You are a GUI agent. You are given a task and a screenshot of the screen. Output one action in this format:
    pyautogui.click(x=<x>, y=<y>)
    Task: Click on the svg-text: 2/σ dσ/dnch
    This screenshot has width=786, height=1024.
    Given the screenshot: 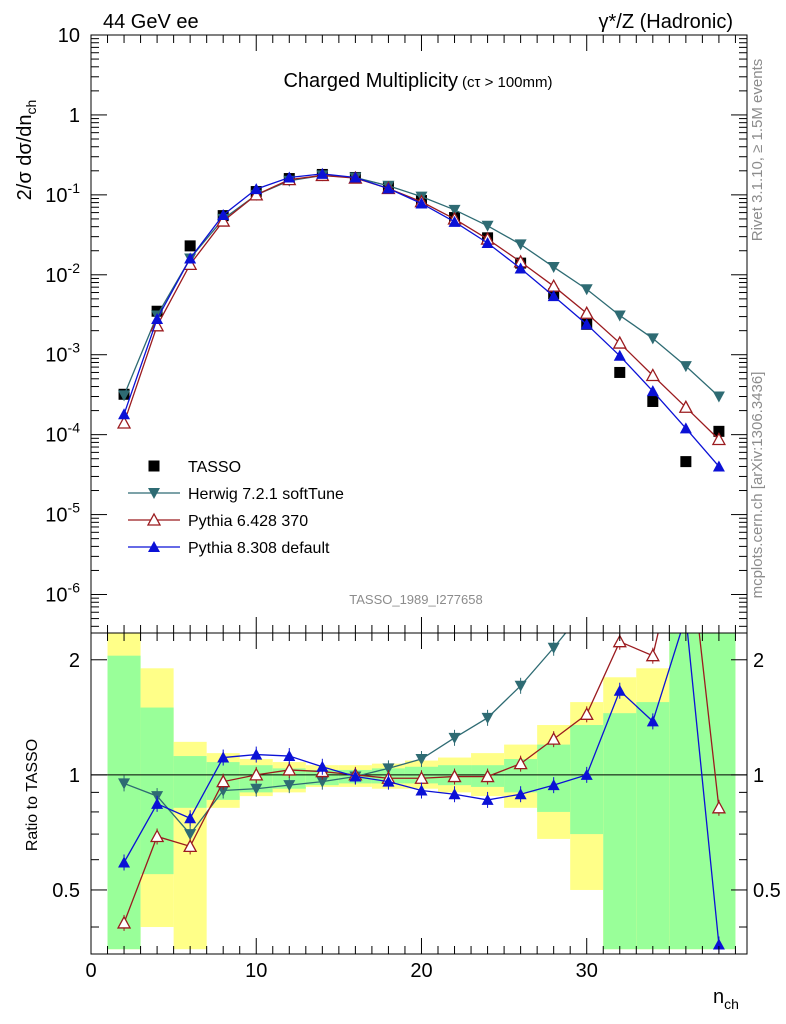 What is the action you would take?
    pyautogui.click(x=26, y=150)
    